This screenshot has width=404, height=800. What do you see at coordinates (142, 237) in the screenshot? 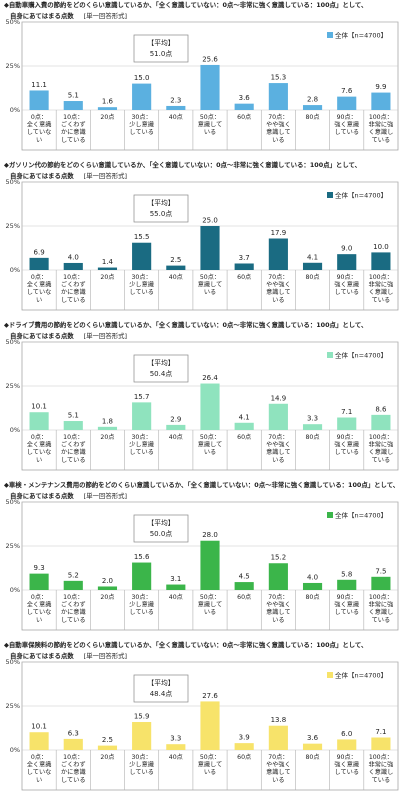
I see `data-label: 15.5` at bounding box center [142, 237].